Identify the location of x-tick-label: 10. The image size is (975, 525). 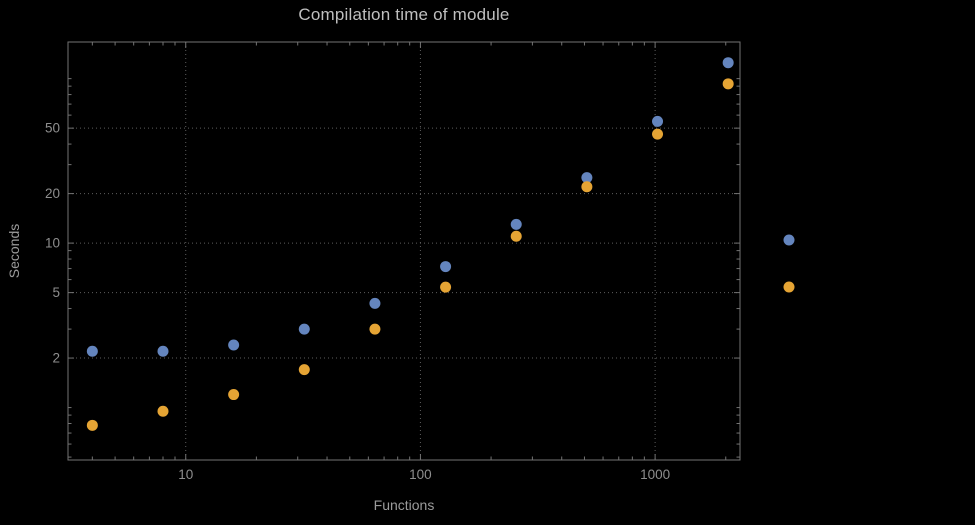
(185, 474).